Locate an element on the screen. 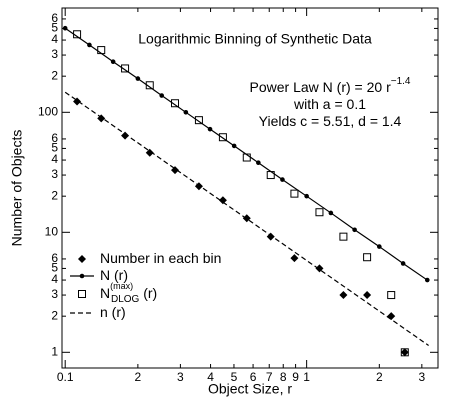  y-tick-label: 10 is located at coordinates (52, 231).